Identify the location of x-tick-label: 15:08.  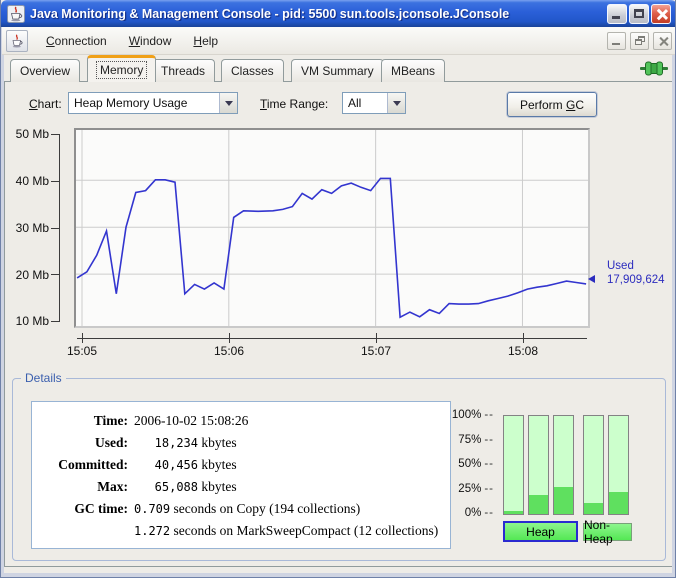
(523, 351).